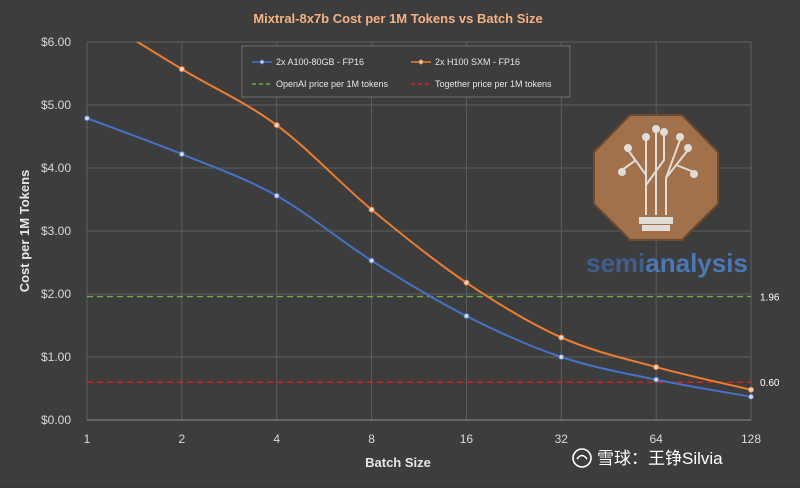  I want to click on y-tick-label: $4.00, so click(56, 168).